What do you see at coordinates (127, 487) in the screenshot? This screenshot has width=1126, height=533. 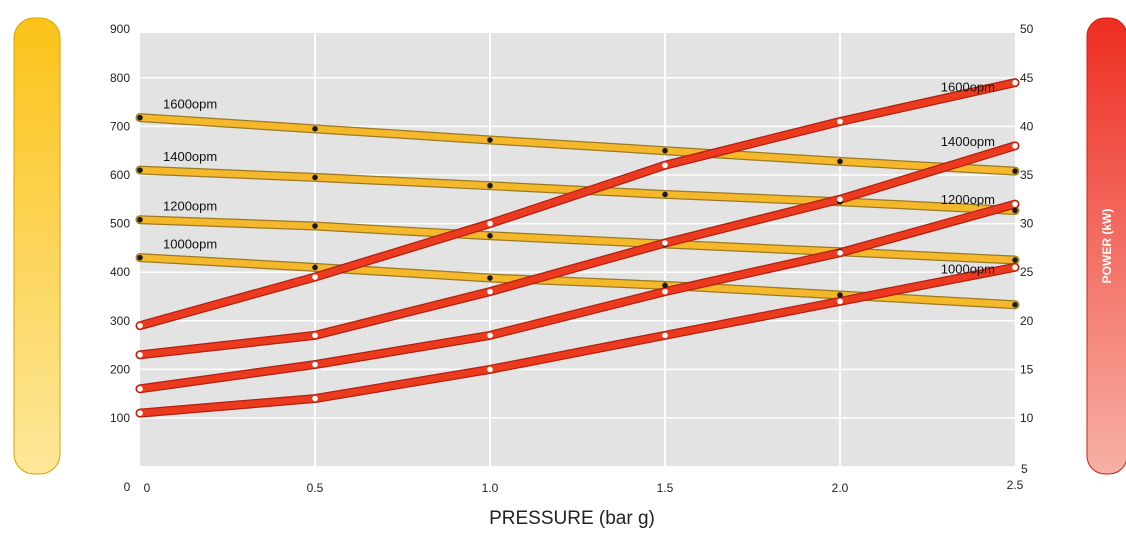 I see `y-left-zero-label: 0` at bounding box center [127, 487].